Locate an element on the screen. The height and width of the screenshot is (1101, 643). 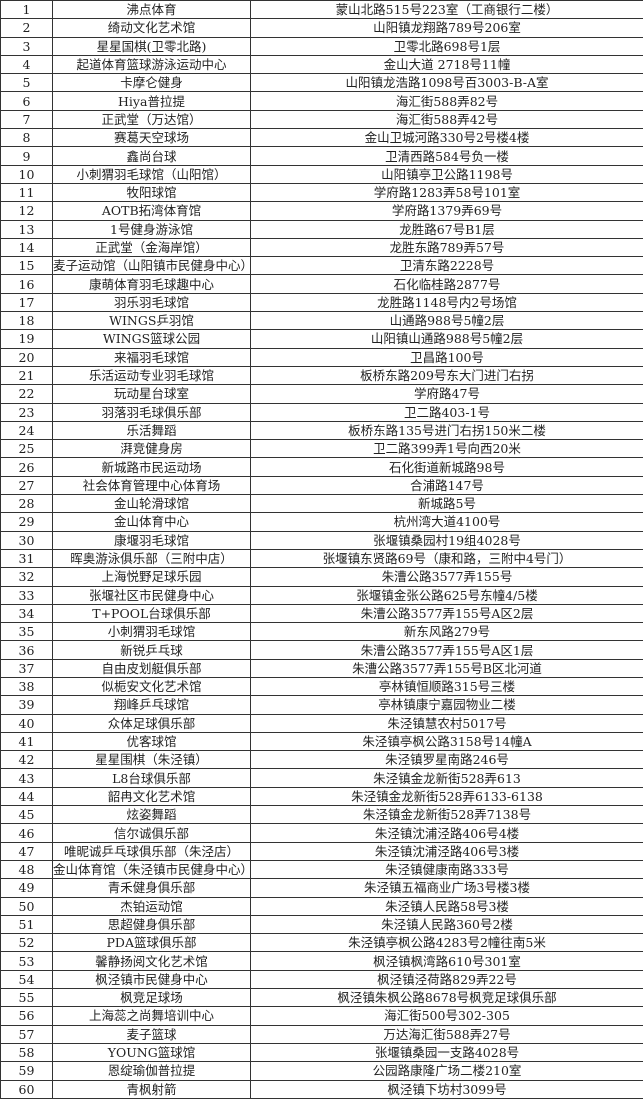
table-row: 44 韶冉文化艺术馆 朱泾镇金龙新街528弄6133-6138 is located at coordinates (321, 796).